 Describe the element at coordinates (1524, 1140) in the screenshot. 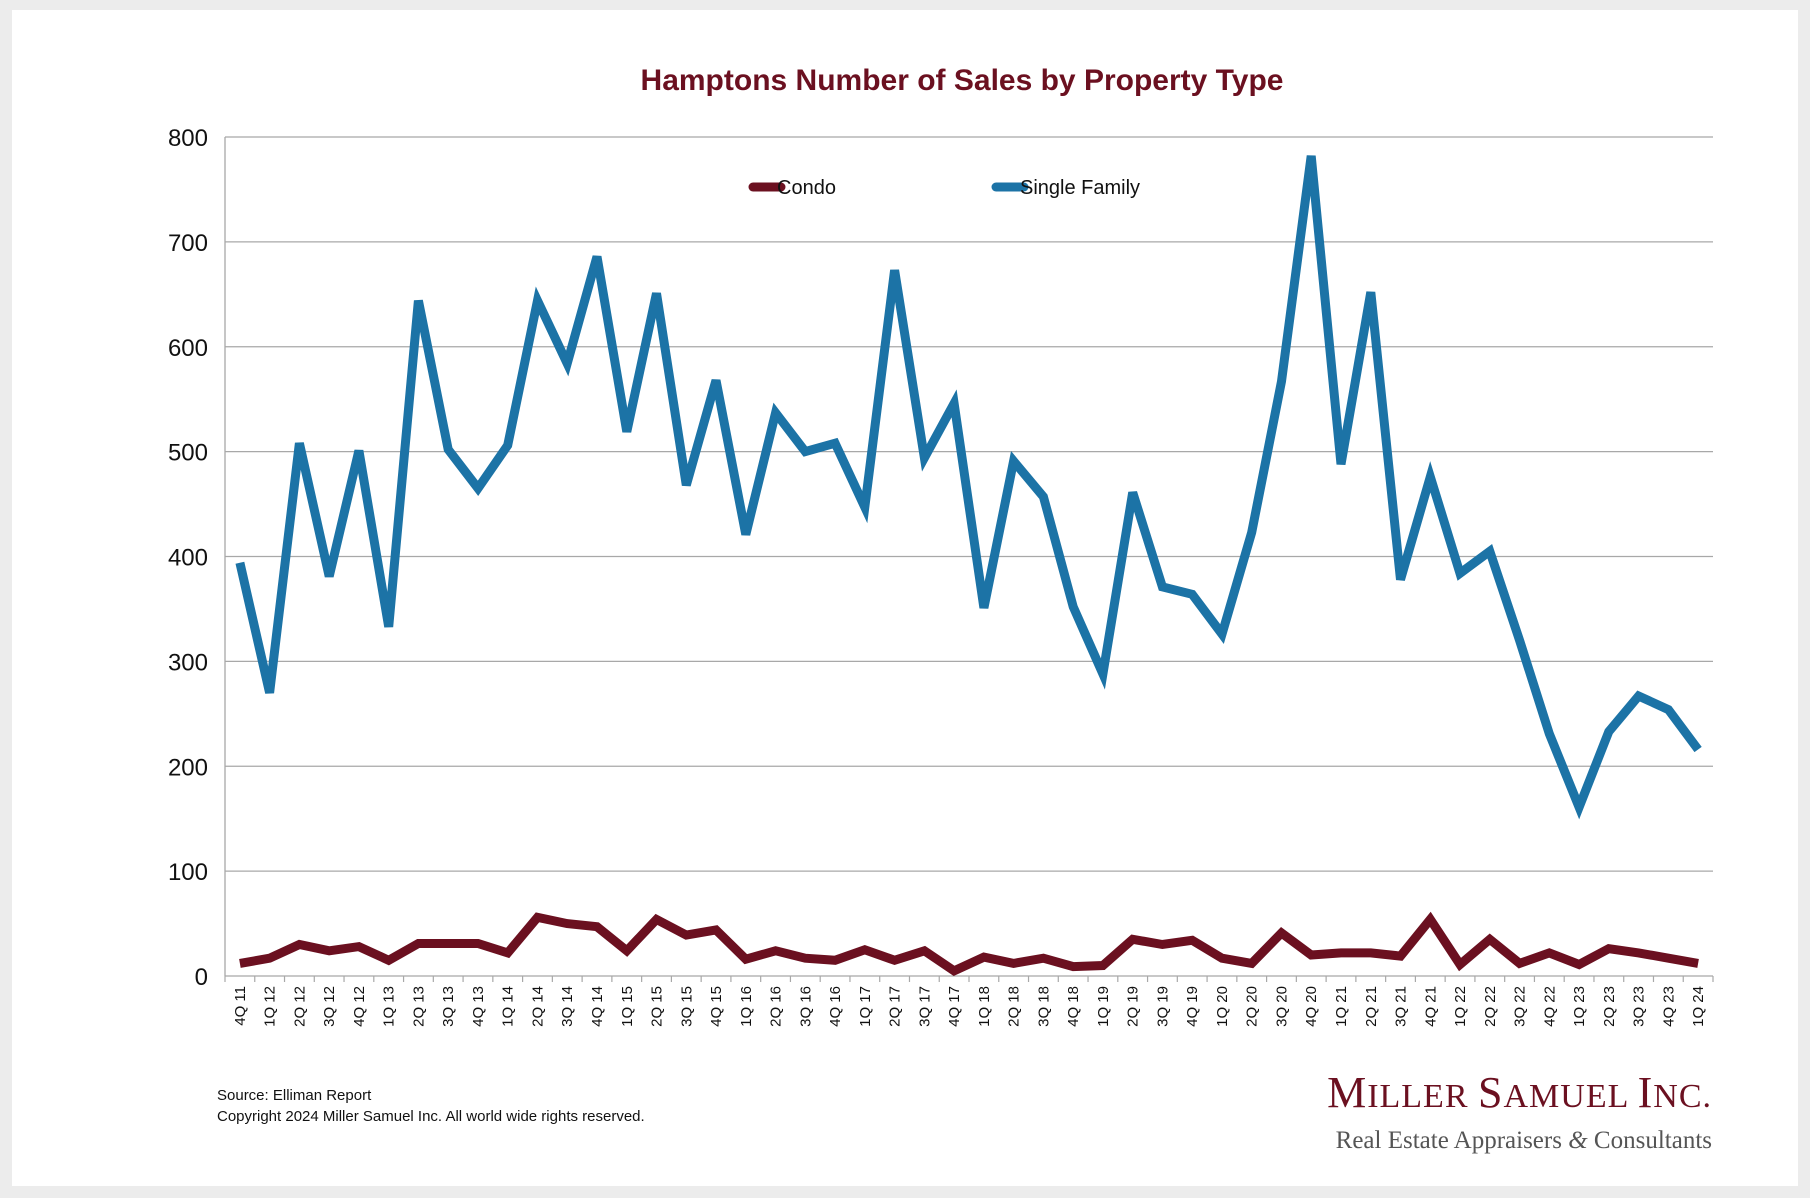

I see `brand-tagline: Real Estate Appraisers & Consultants` at that location.